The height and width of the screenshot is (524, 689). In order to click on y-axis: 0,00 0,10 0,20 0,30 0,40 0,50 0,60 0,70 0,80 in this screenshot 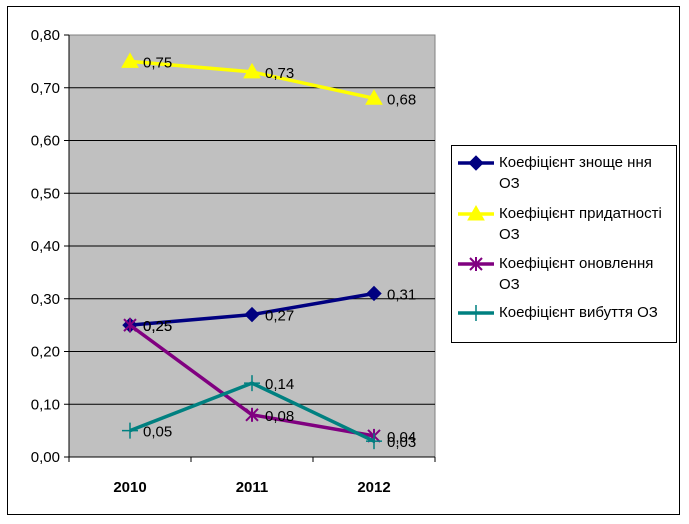, I will do `click(50, 246)`.